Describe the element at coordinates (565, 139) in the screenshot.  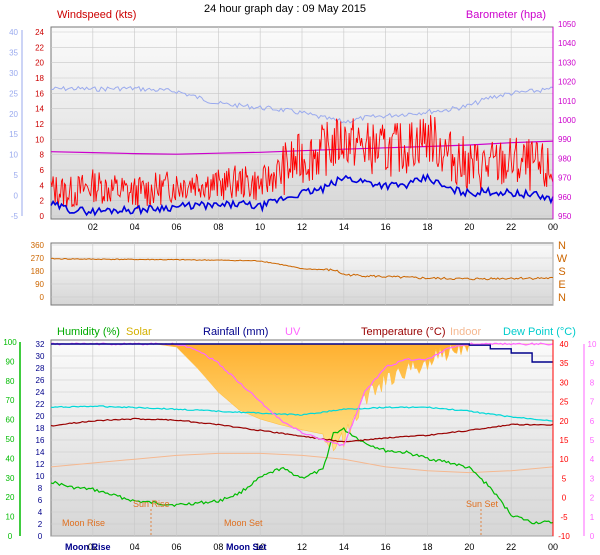
I see `y-tick-label-baro: 990` at that location.